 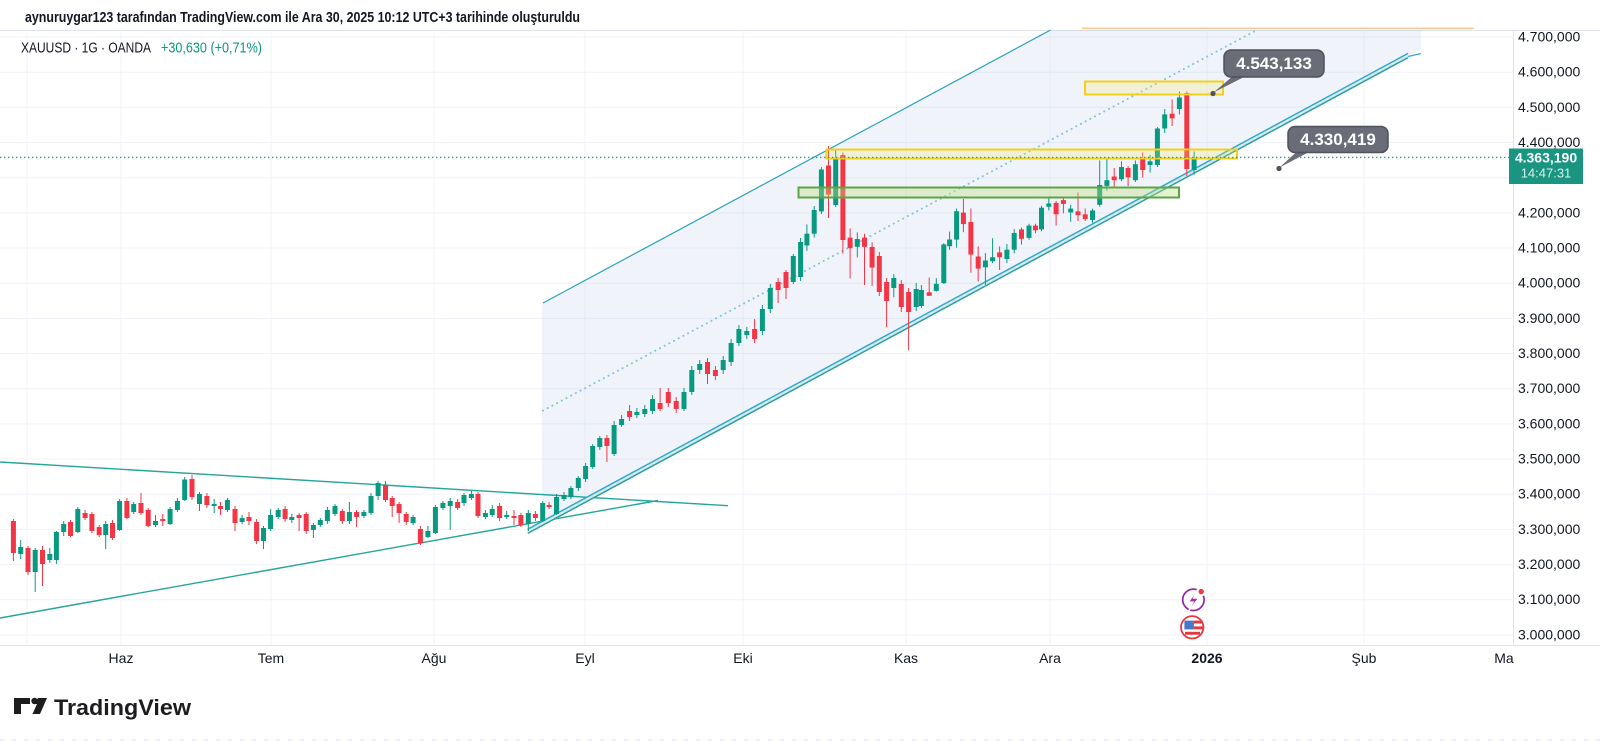 I want to click on svg-text: Haz, so click(x=121, y=658).